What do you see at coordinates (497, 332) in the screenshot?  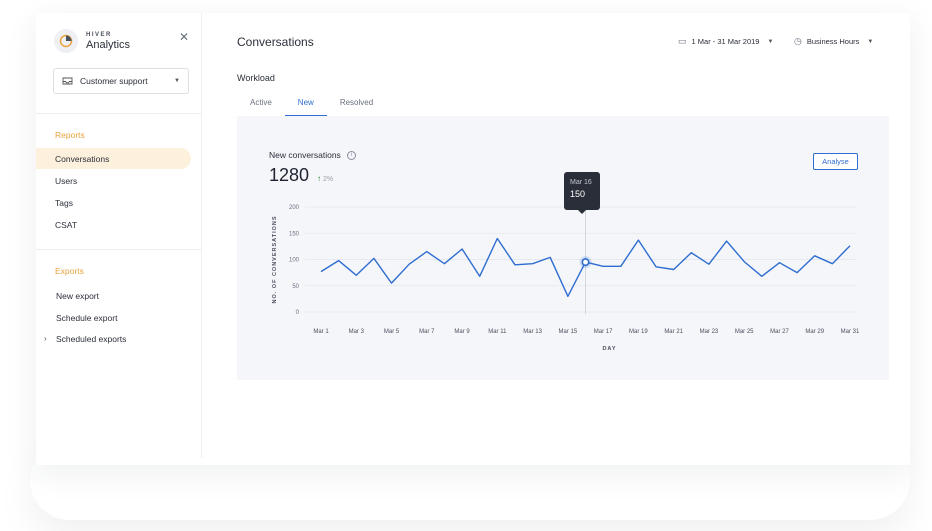 I see `x-tick-label: Mar 11` at bounding box center [497, 332].